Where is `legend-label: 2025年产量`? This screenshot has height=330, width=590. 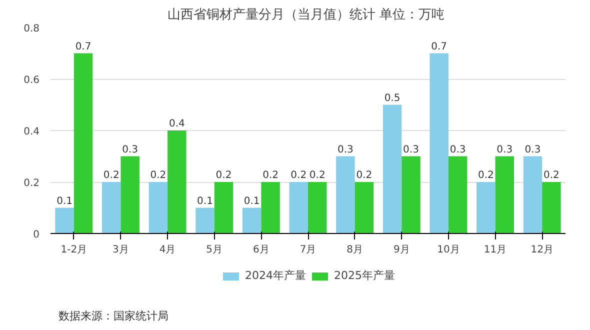
legend-label: 2025年产量 is located at coordinates (364, 275).